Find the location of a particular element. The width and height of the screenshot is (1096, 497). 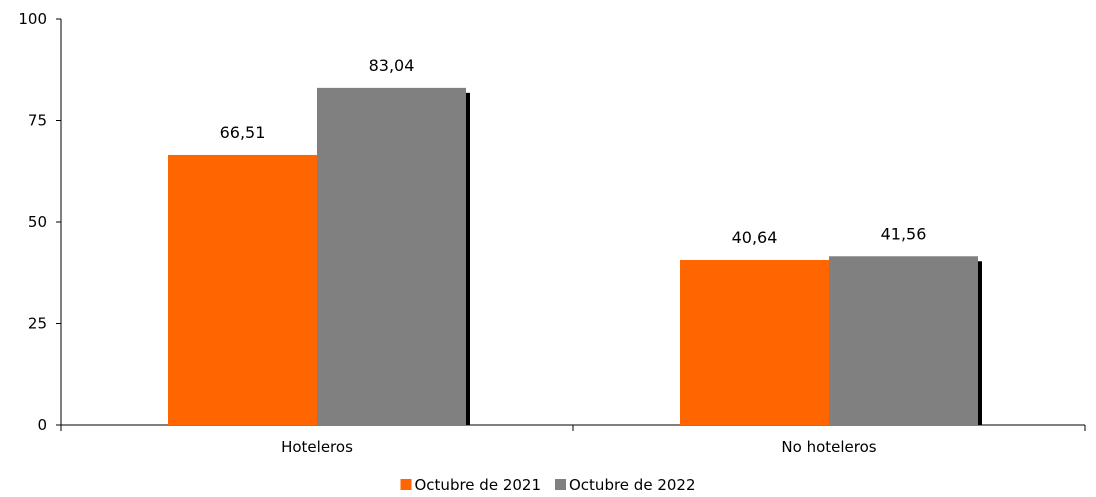

bar-value-label: 66,51 is located at coordinates (243, 132).